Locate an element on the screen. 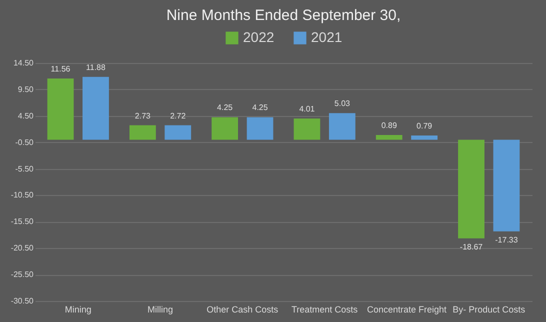 This screenshot has height=322, width=546. data-label: 11.88 is located at coordinates (96, 67).